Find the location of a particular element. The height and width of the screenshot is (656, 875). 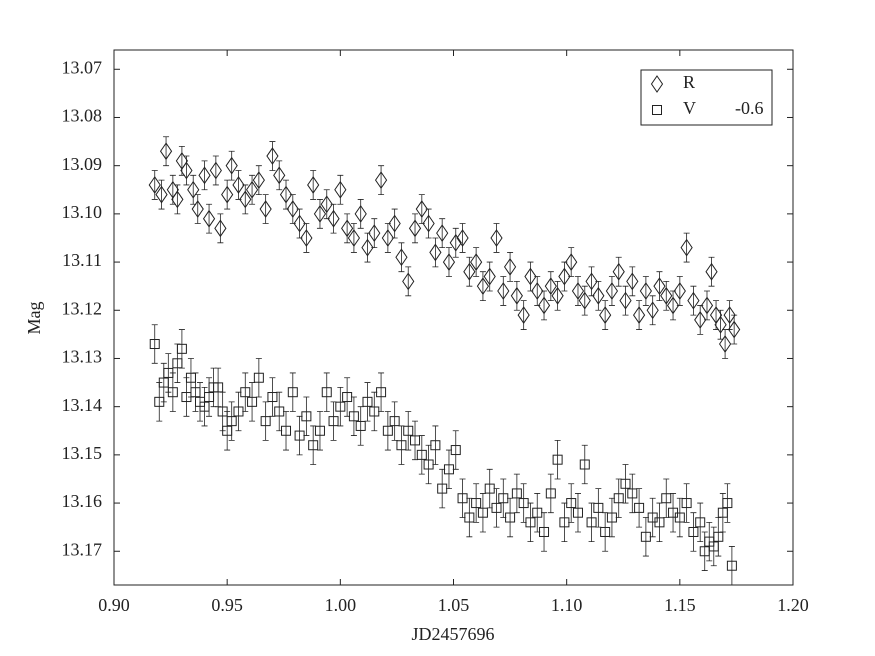

x-tick-label: 1.00 is located at coordinates (341, 605).